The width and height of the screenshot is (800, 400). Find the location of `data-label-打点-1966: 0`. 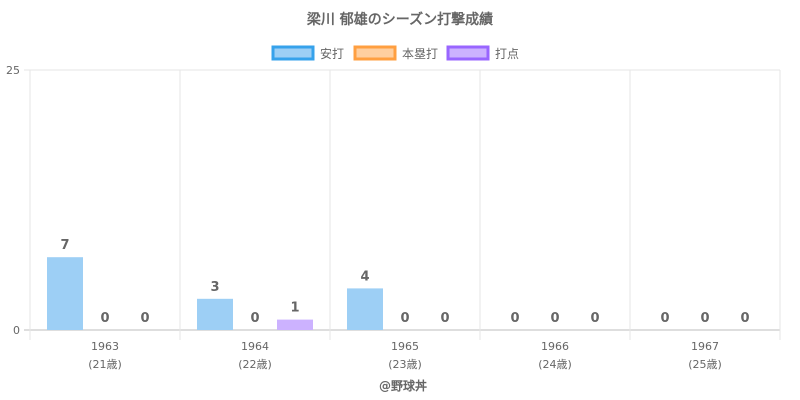

data-label-打点-1966: 0 is located at coordinates (594, 318).